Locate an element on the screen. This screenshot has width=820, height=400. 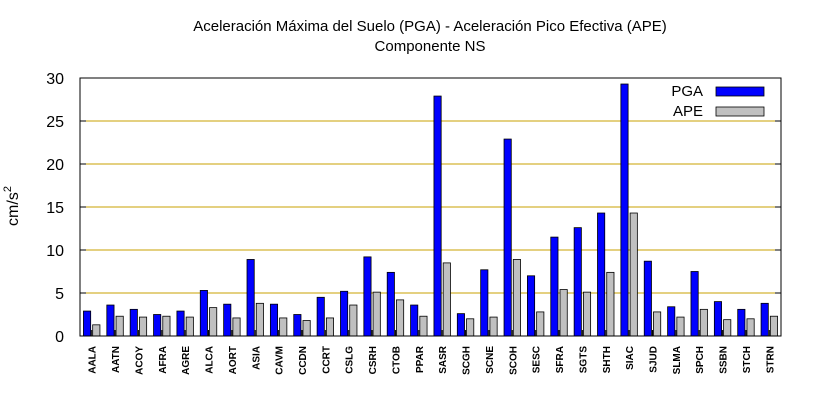
y-tick-label: 20 is located at coordinates (55, 165).